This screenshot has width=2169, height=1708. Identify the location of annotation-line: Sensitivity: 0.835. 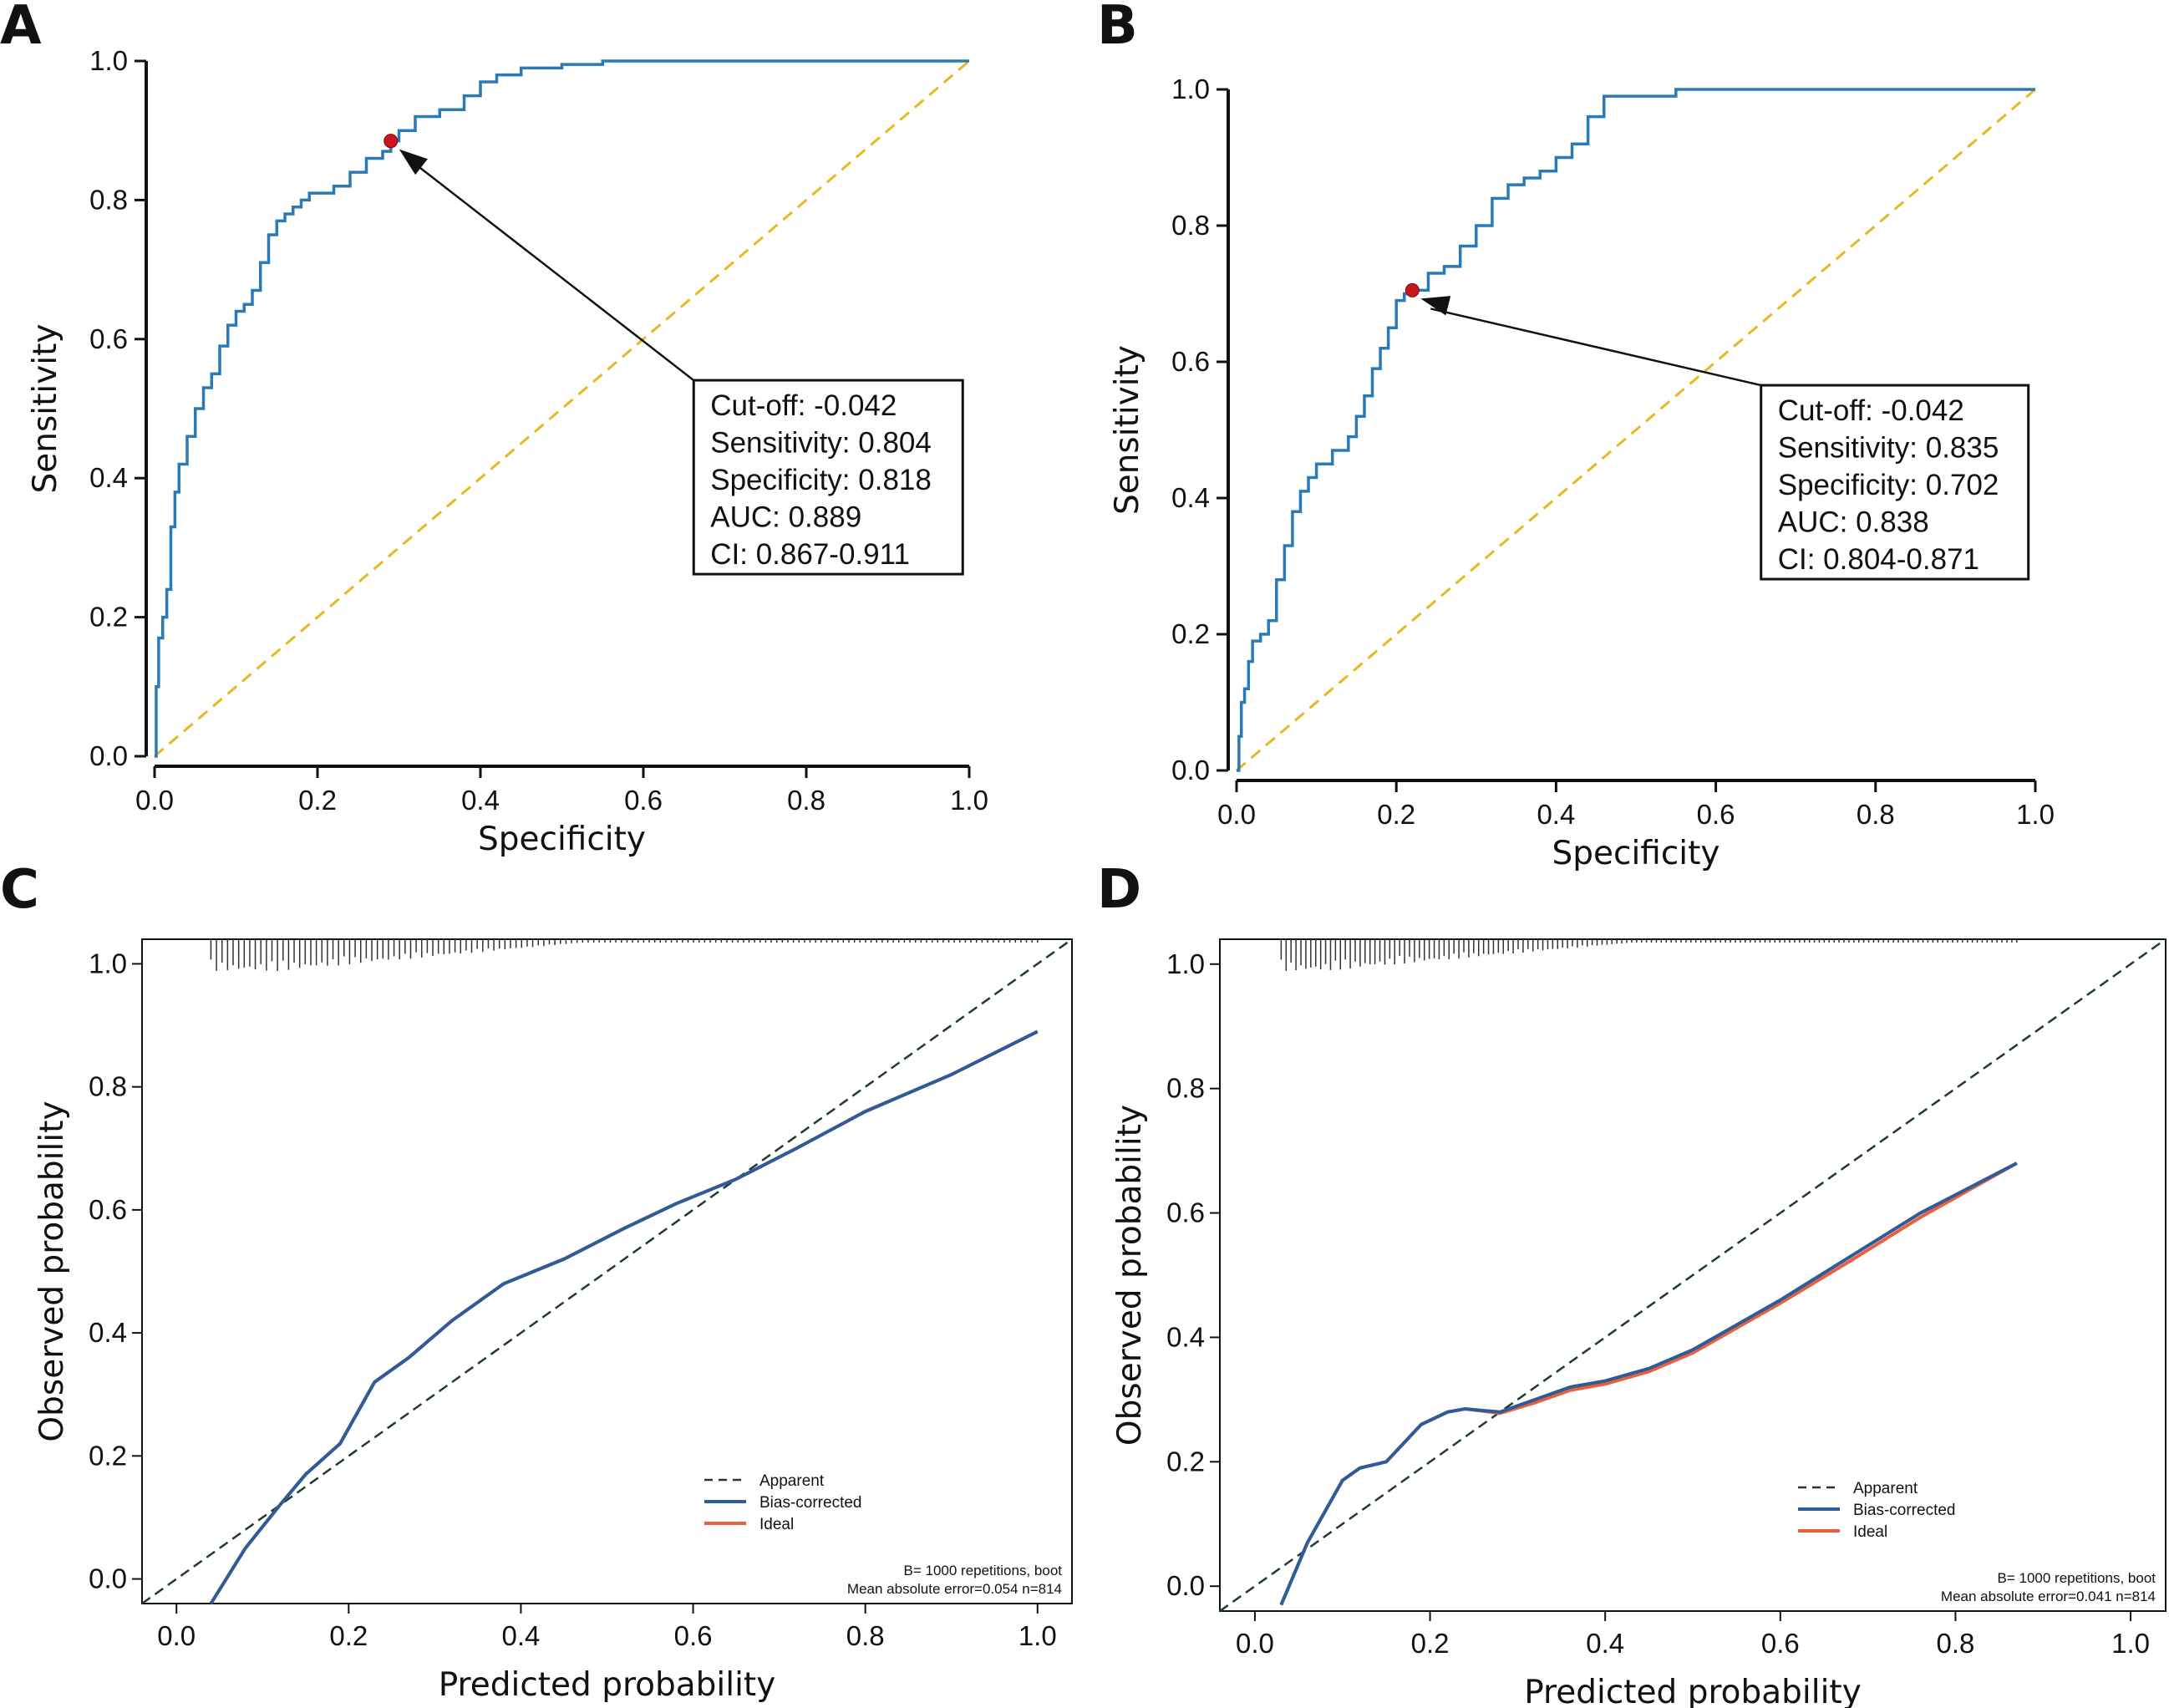
(1888, 448).